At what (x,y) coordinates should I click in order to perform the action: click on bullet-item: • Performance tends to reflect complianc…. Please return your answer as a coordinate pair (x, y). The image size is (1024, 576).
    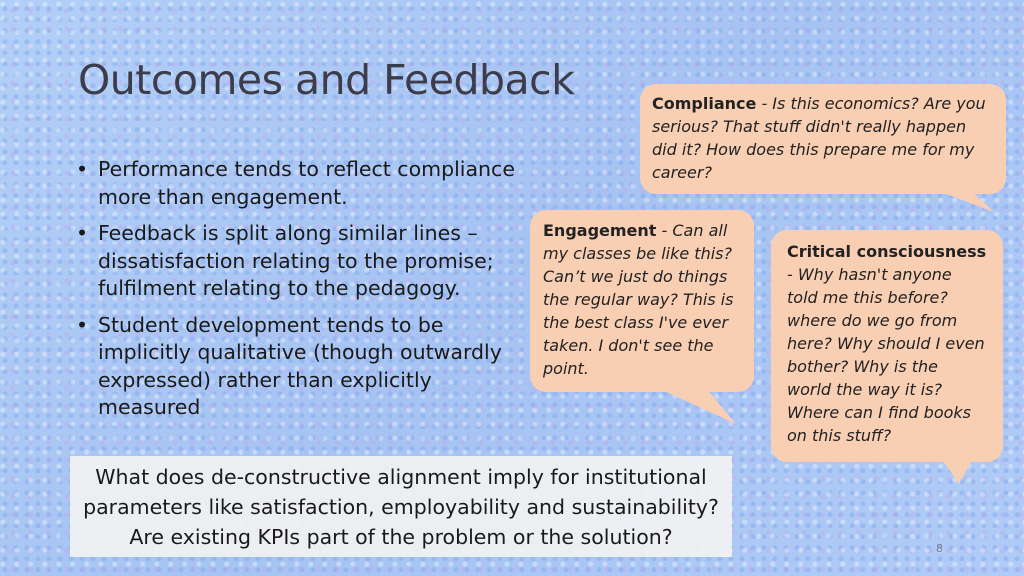
    Looking at the image, I should click on (299, 183).